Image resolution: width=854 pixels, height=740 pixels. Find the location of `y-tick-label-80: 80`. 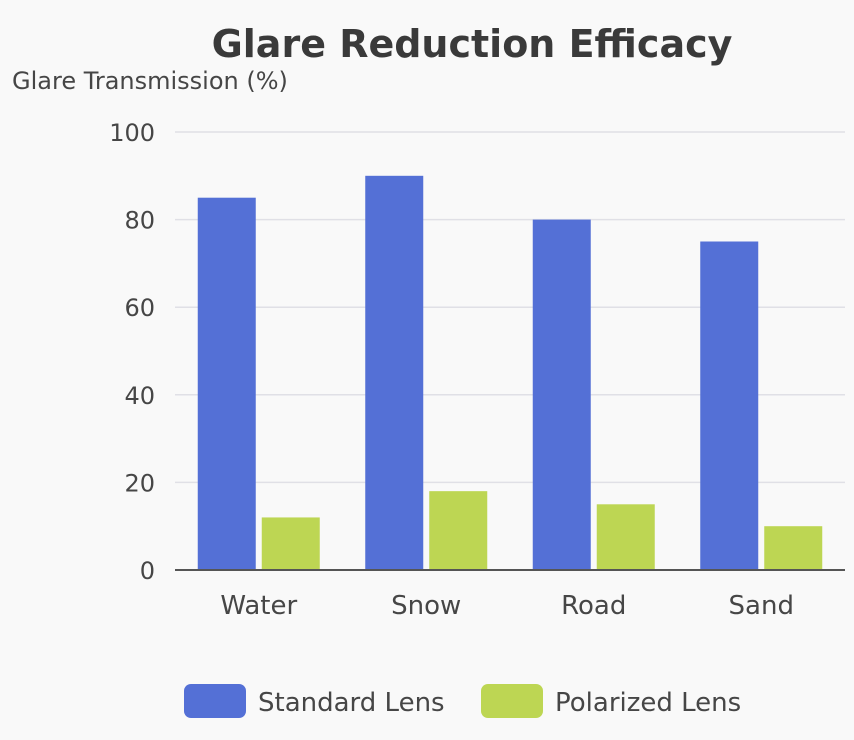

y-tick-label-80: 80 is located at coordinates (139, 221).